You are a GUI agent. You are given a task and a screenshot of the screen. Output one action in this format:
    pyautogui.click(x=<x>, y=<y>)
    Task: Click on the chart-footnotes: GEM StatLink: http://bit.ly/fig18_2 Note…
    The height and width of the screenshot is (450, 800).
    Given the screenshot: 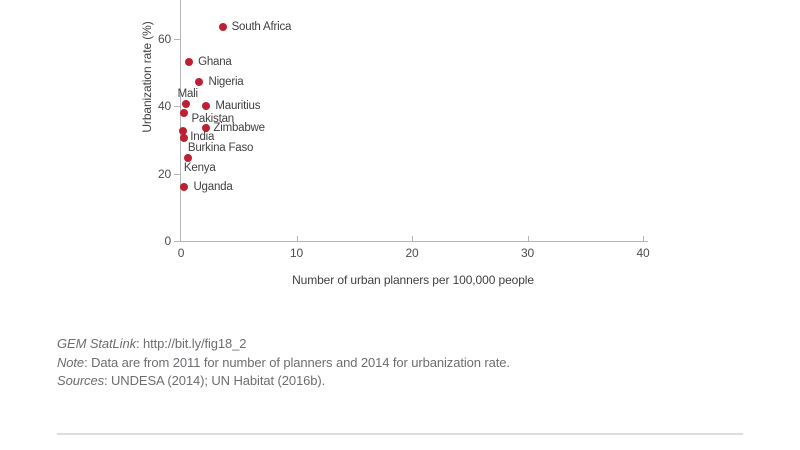 What is the action you would take?
    pyautogui.click(x=283, y=363)
    